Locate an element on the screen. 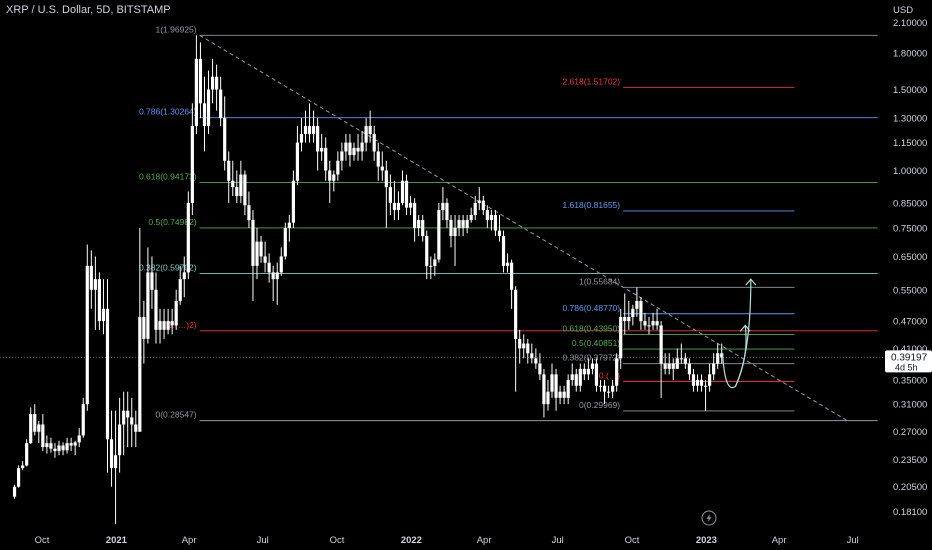 The image size is (932, 550). fib-level-label: 0.786(0.48770) is located at coordinates (591, 308).